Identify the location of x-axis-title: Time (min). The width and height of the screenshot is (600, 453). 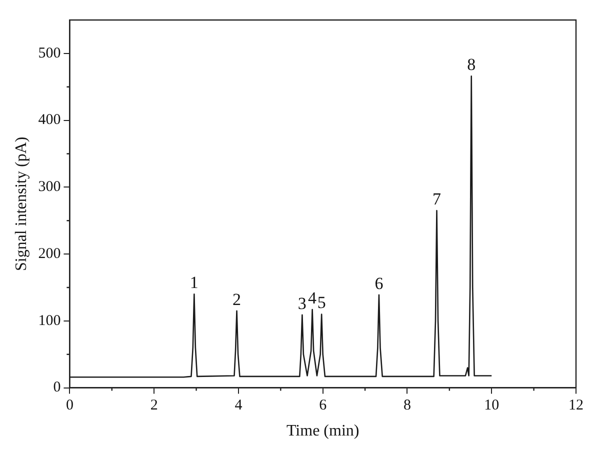
(323, 431).